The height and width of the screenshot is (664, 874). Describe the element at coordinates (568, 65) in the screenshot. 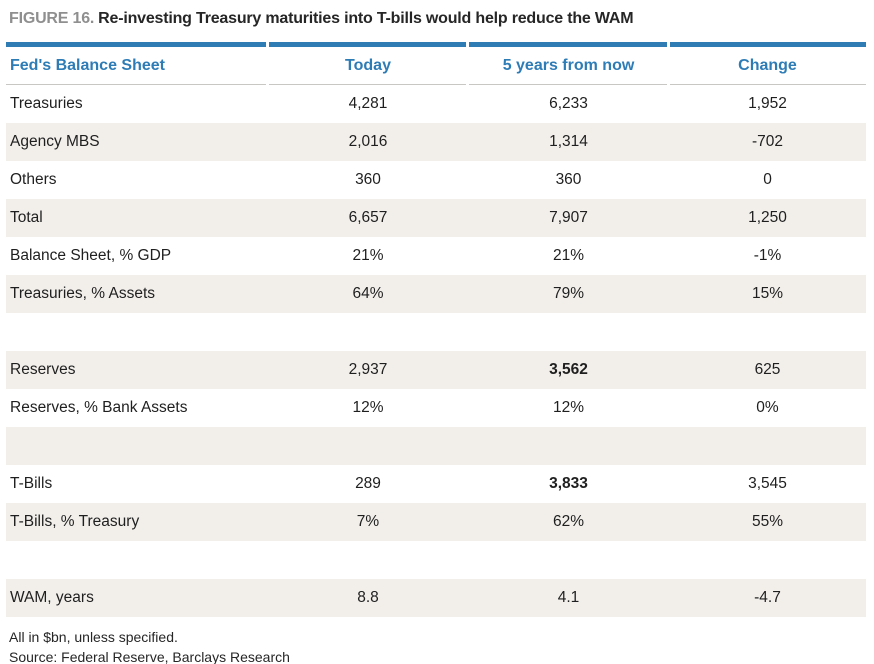

I see `column-header-5-years: 5 years from now` at that location.